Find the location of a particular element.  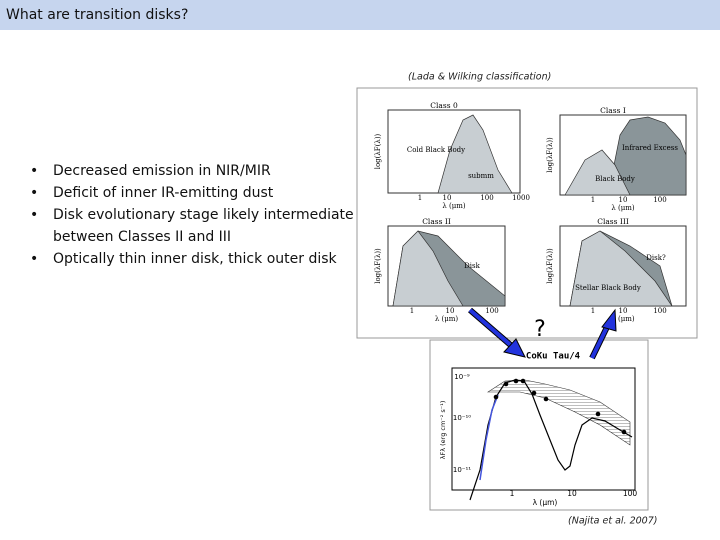

panel-annotation: submm is located at coordinates (481, 176).